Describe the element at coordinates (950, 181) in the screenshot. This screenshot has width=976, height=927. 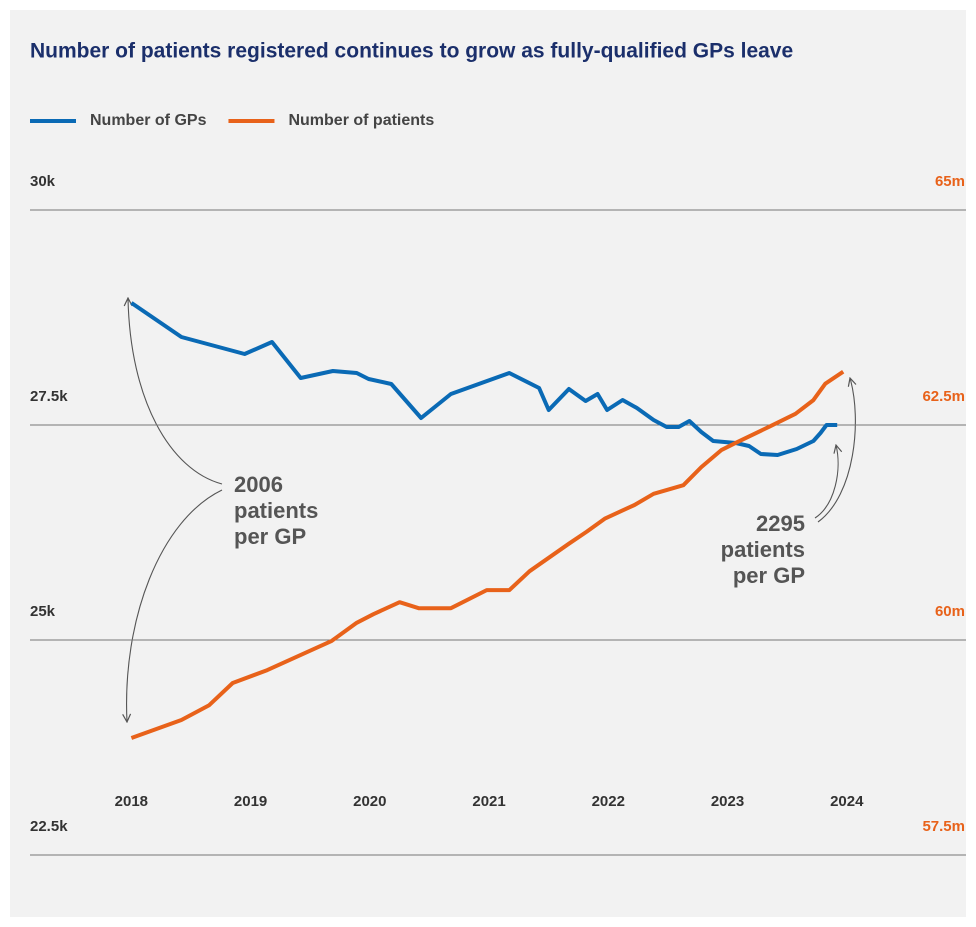
I see `y2-tick-label: 65m` at that location.